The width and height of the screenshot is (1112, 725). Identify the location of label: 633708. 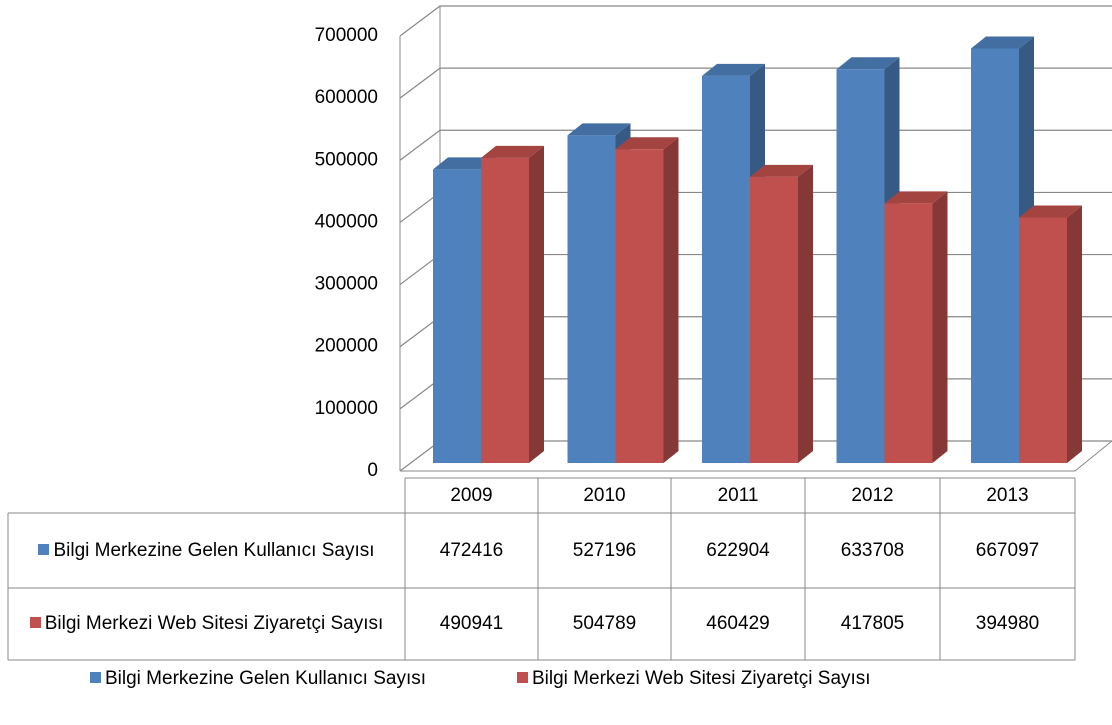
(872, 550).